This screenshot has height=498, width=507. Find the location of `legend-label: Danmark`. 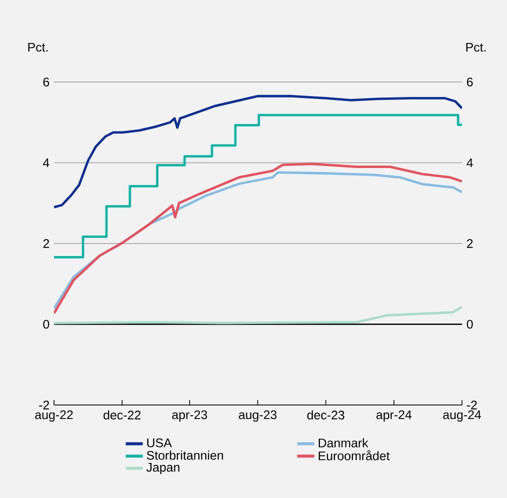

legend-label: Danmark is located at coordinates (343, 443).